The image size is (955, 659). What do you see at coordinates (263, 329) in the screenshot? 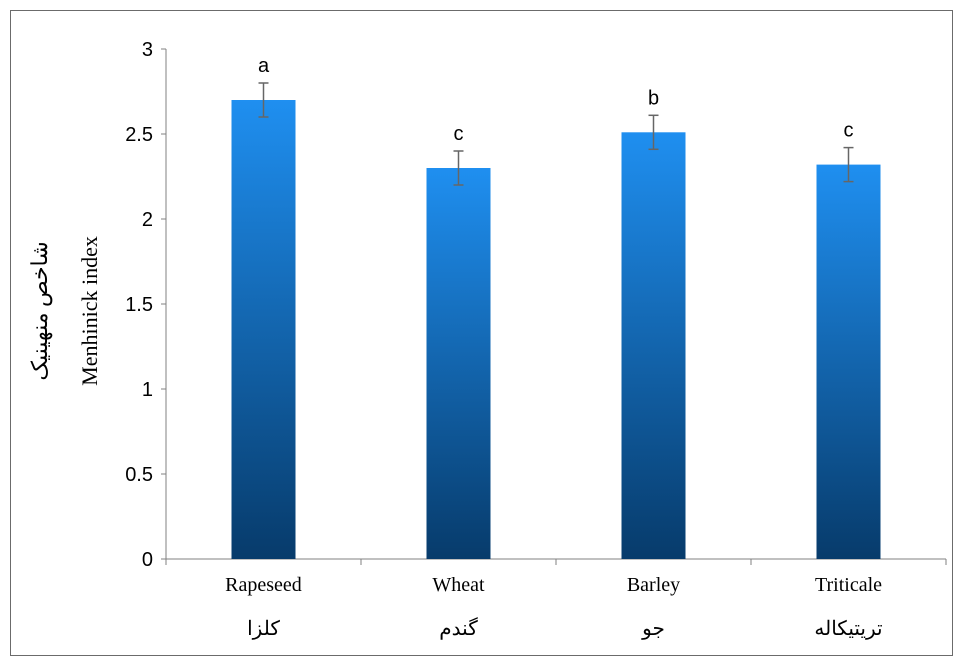
I see `bar-rapeseed` at bounding box center [263, 329].